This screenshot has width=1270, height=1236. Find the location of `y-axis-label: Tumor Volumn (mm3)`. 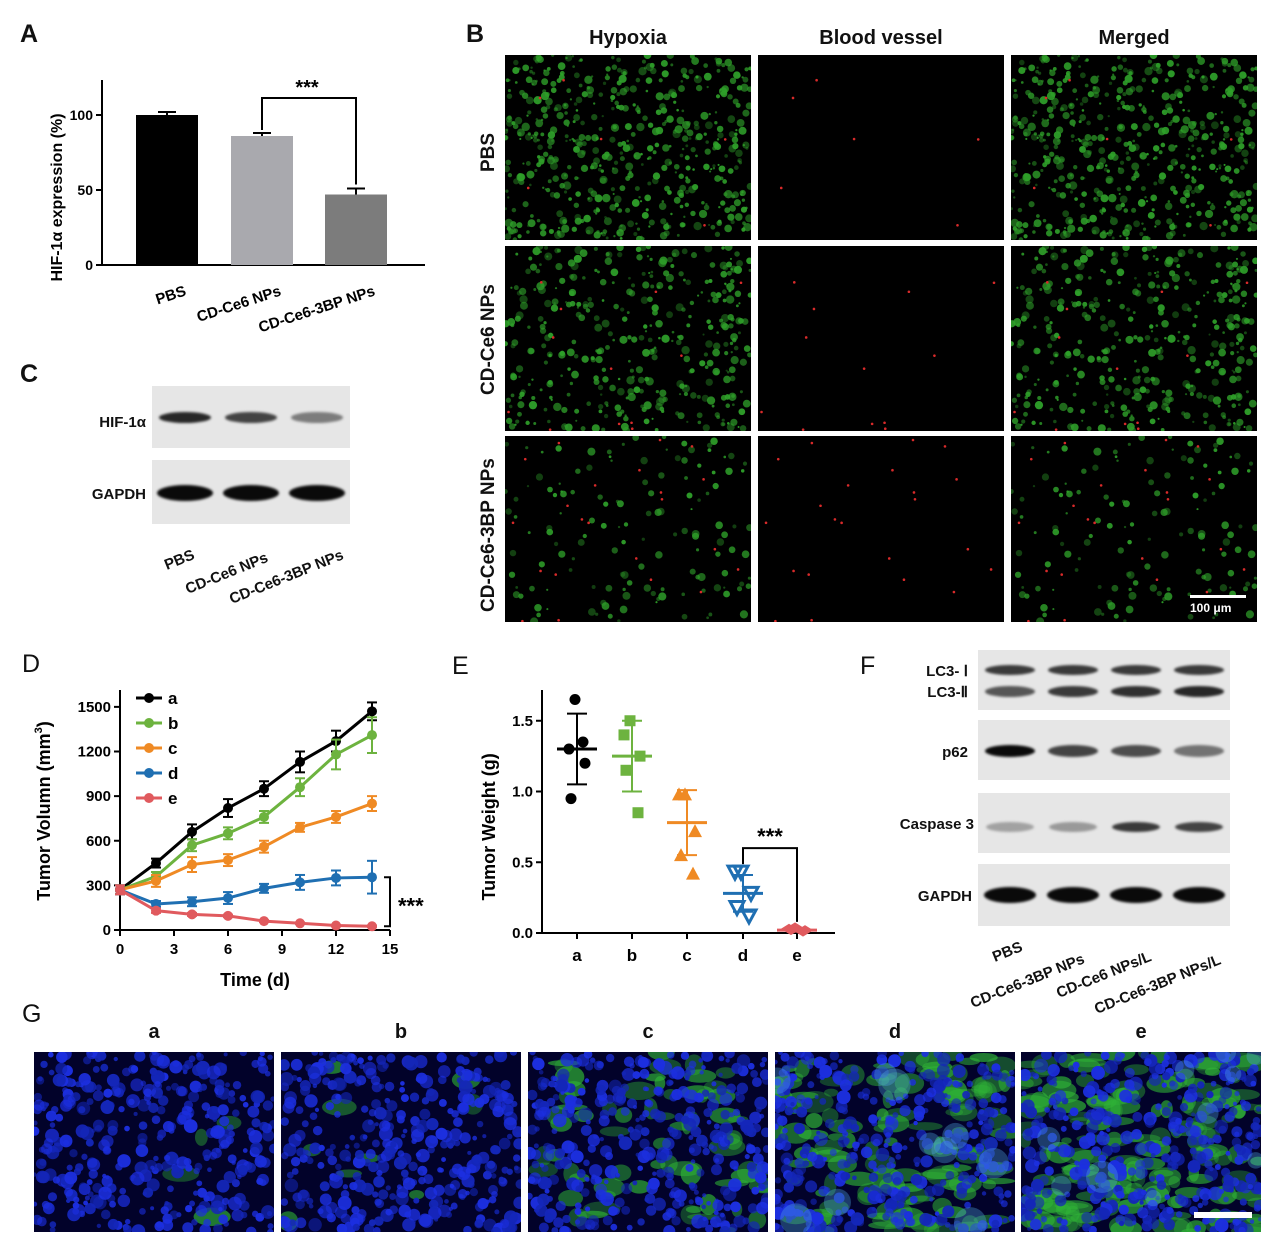

y-axis-label: Tumor Volumn (mm3) is located at coordinates (43, 810).